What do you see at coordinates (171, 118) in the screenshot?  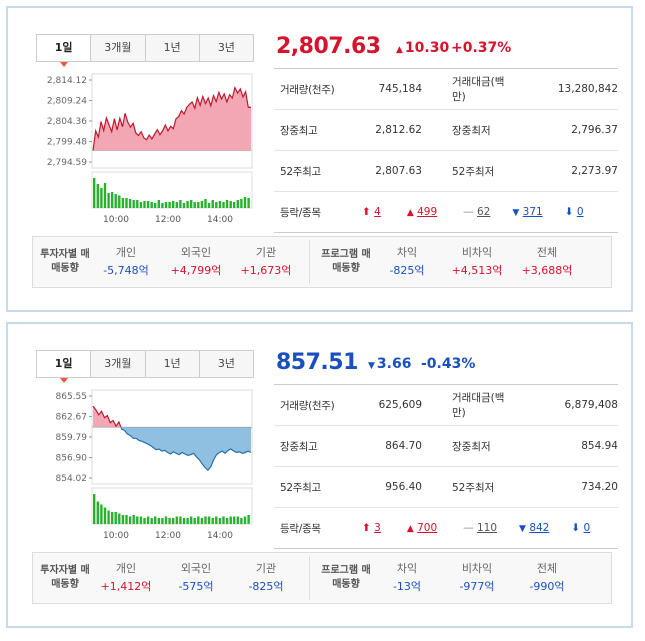 I see `price-line-up` at bounding box center [171, 118].